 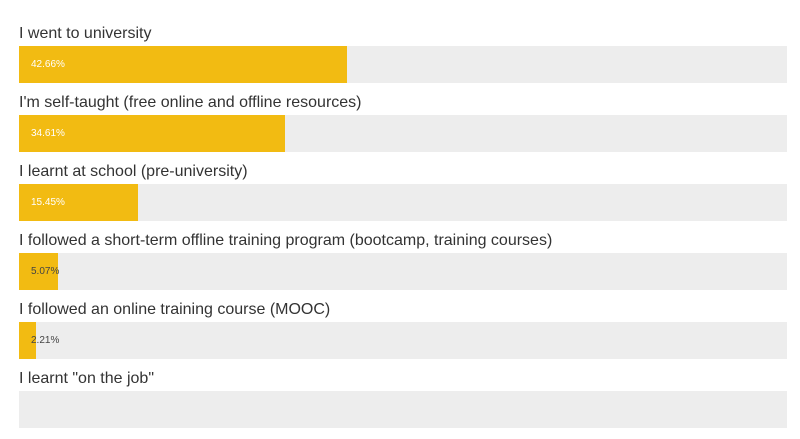 What do you see at coordinates (403, 202) in the screenshot?
I see `bar-track: 15.45%` at bounding box center [403, 202].